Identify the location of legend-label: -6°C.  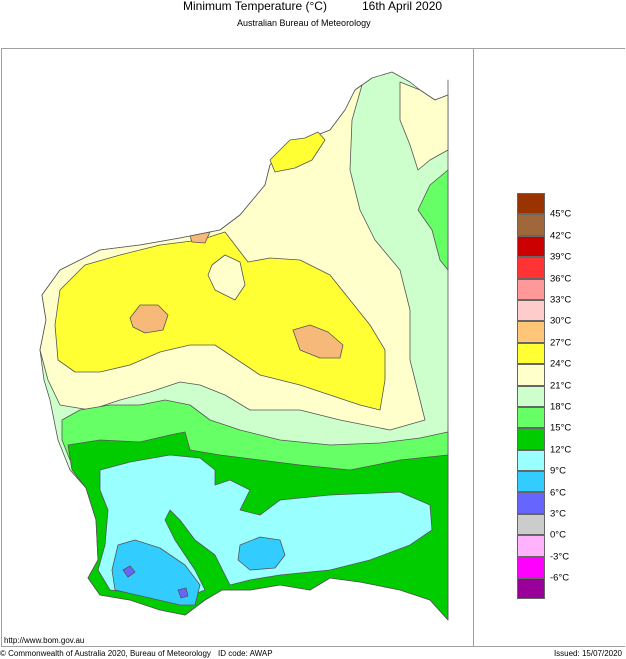
(560, 578).